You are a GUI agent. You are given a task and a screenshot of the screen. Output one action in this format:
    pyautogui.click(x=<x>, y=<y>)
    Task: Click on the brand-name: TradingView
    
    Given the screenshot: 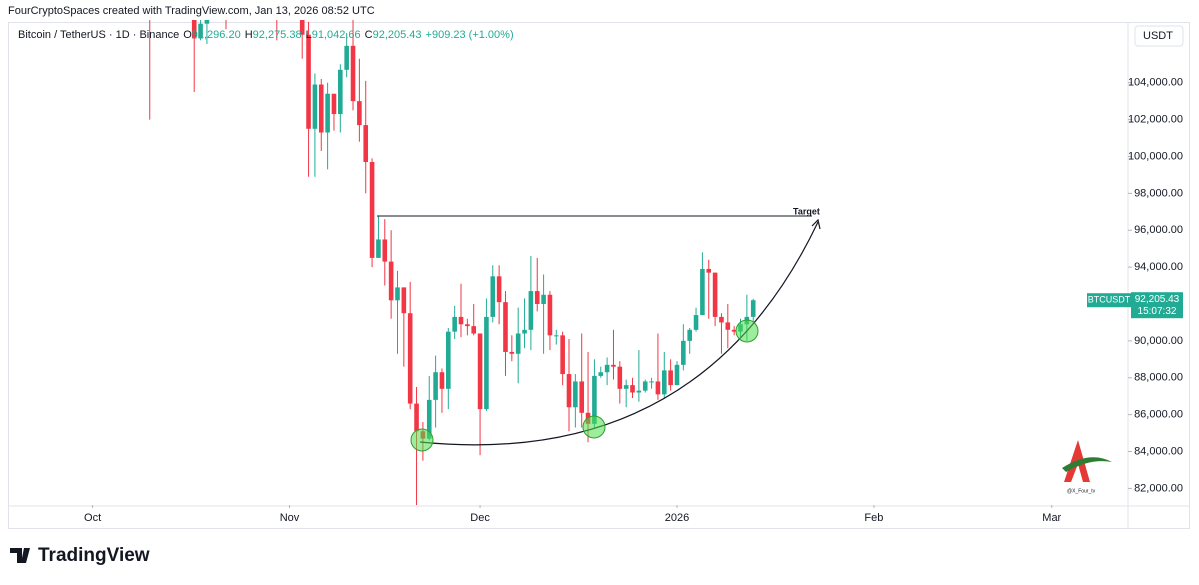 What is the action you would take?
    pyautogui.click(x=94, y=555)
    